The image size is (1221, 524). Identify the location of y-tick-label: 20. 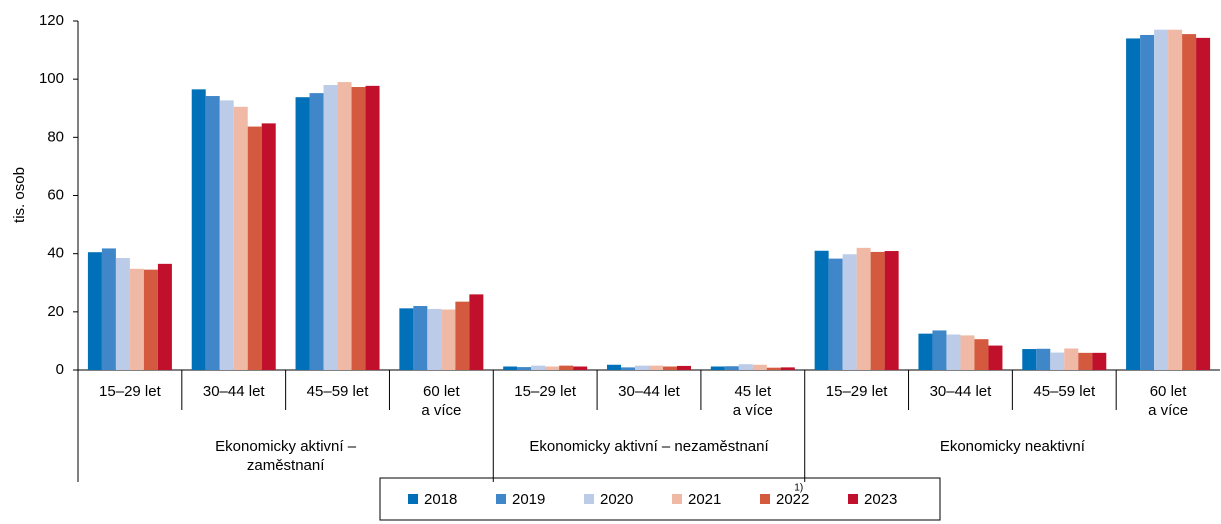
(55, 311).